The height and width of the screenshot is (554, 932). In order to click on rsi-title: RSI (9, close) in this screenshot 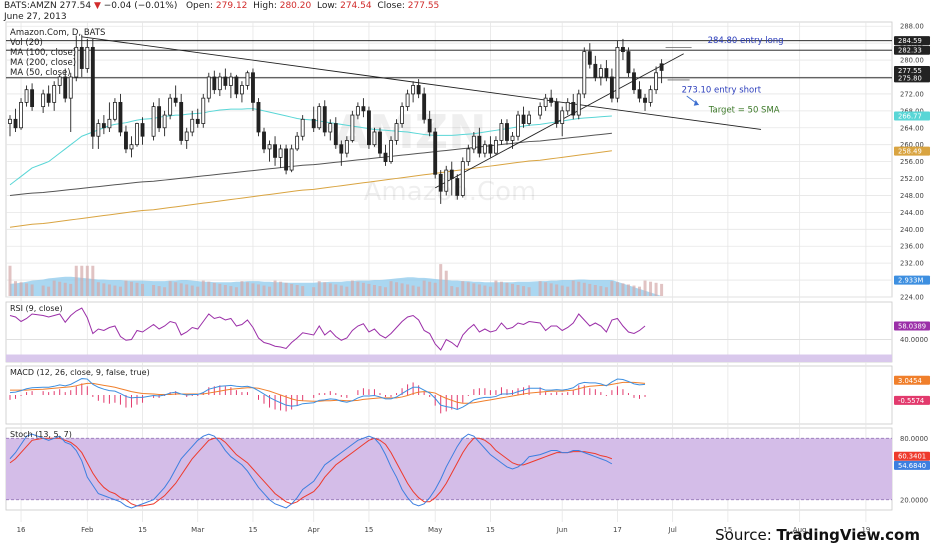, I will do `click(36, 308)`.